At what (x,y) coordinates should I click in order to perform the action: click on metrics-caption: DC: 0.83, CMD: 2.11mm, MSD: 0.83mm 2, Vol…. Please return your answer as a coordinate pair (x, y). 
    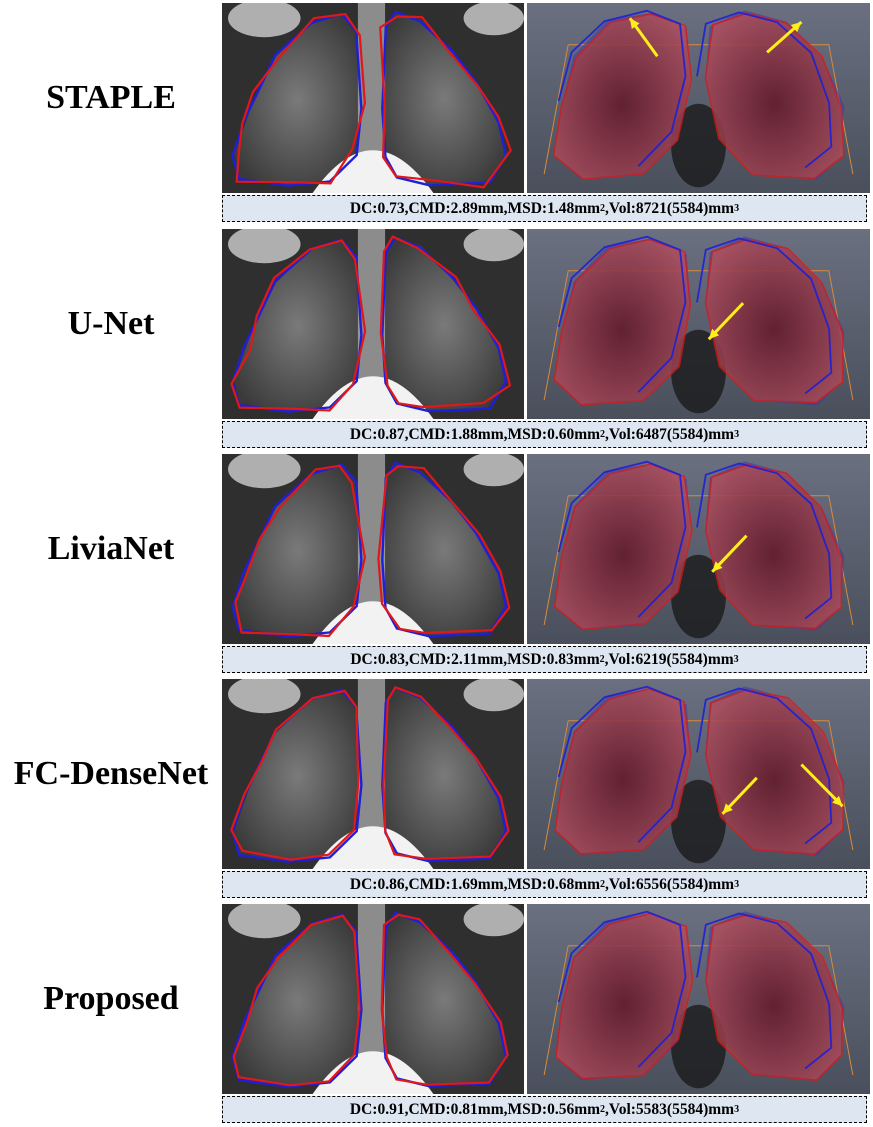
    Looking at the image, I should click on (544, 659).